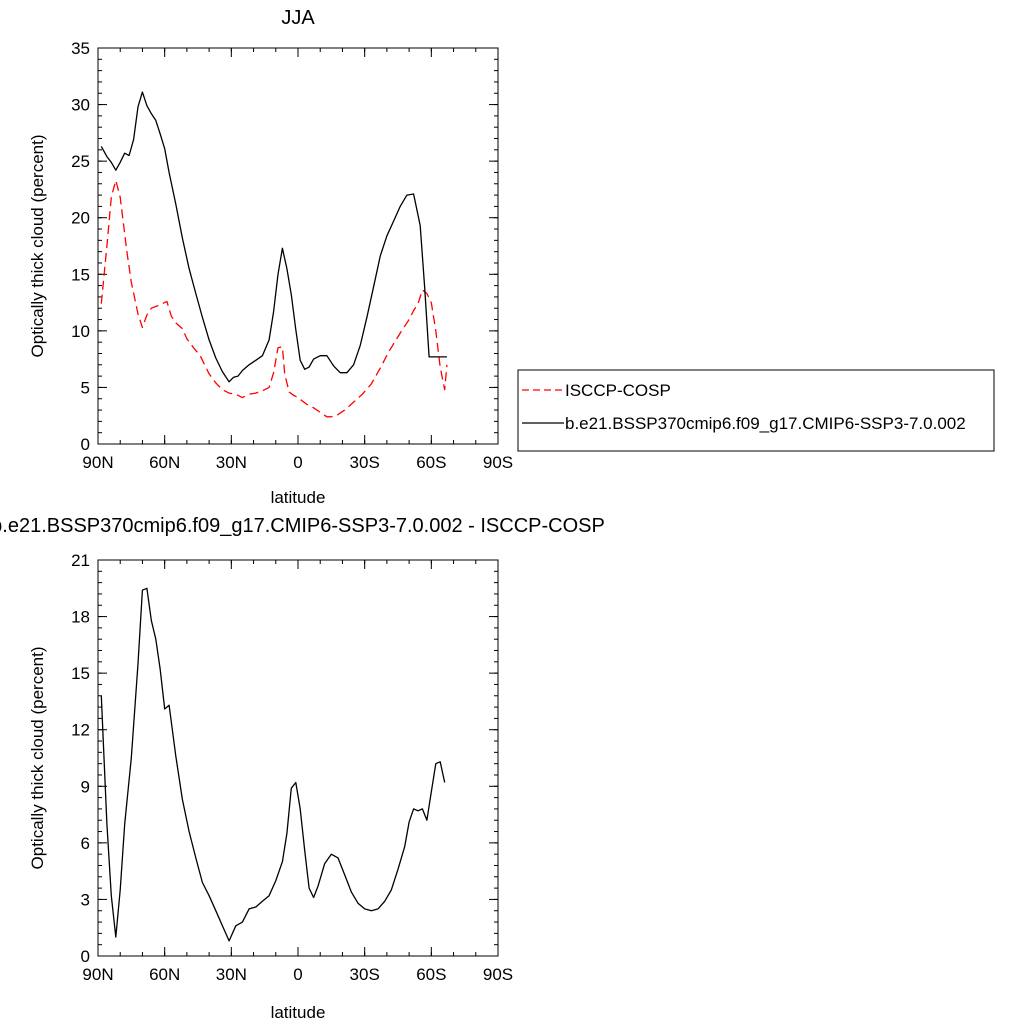  What do you see at coordinates (298, 497) in the screenshot?
I see `top-x-axis-label: latitude` at bounding box center [298, 497].